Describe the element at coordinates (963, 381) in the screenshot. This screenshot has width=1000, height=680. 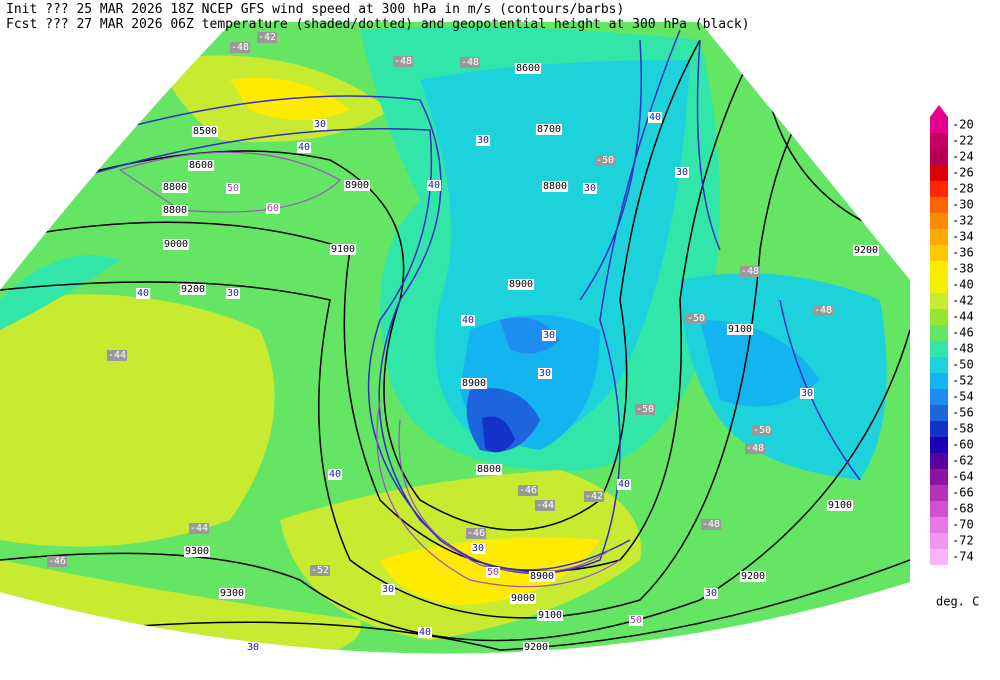
I see `colorbar-label: -52` at that location.